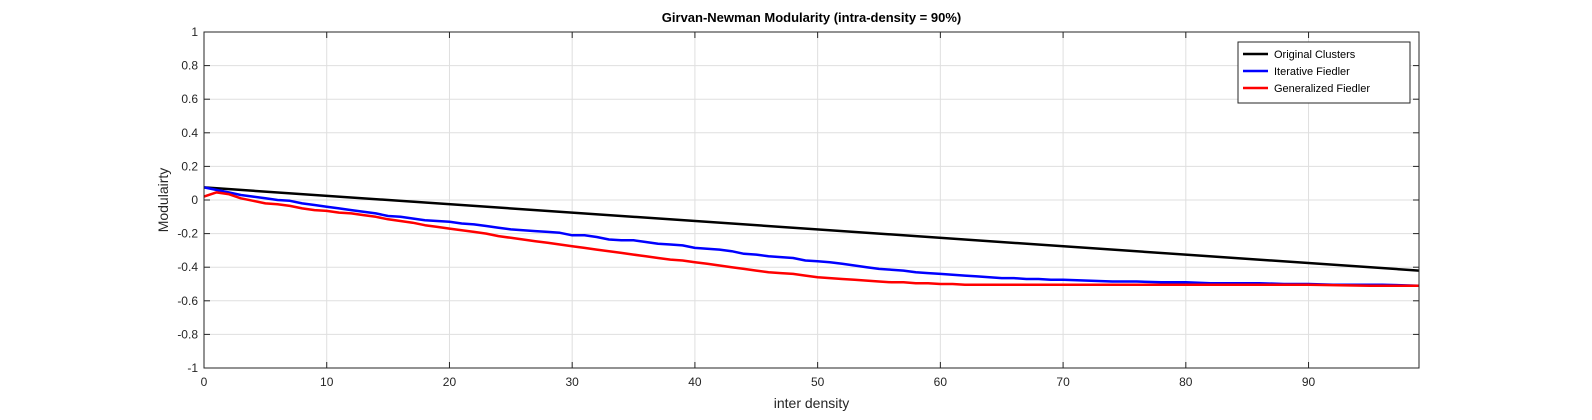 The height and width of the screenshot is (420, 1592). I want to click on x-tick-label: 90, so click(1309, 382).